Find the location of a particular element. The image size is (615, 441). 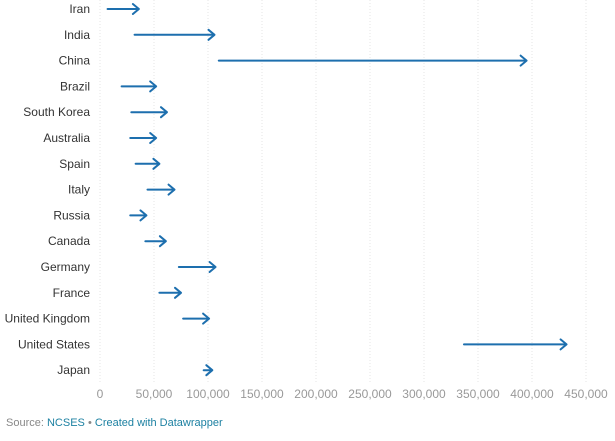

category-label: France is located at coordinates (72, 293).